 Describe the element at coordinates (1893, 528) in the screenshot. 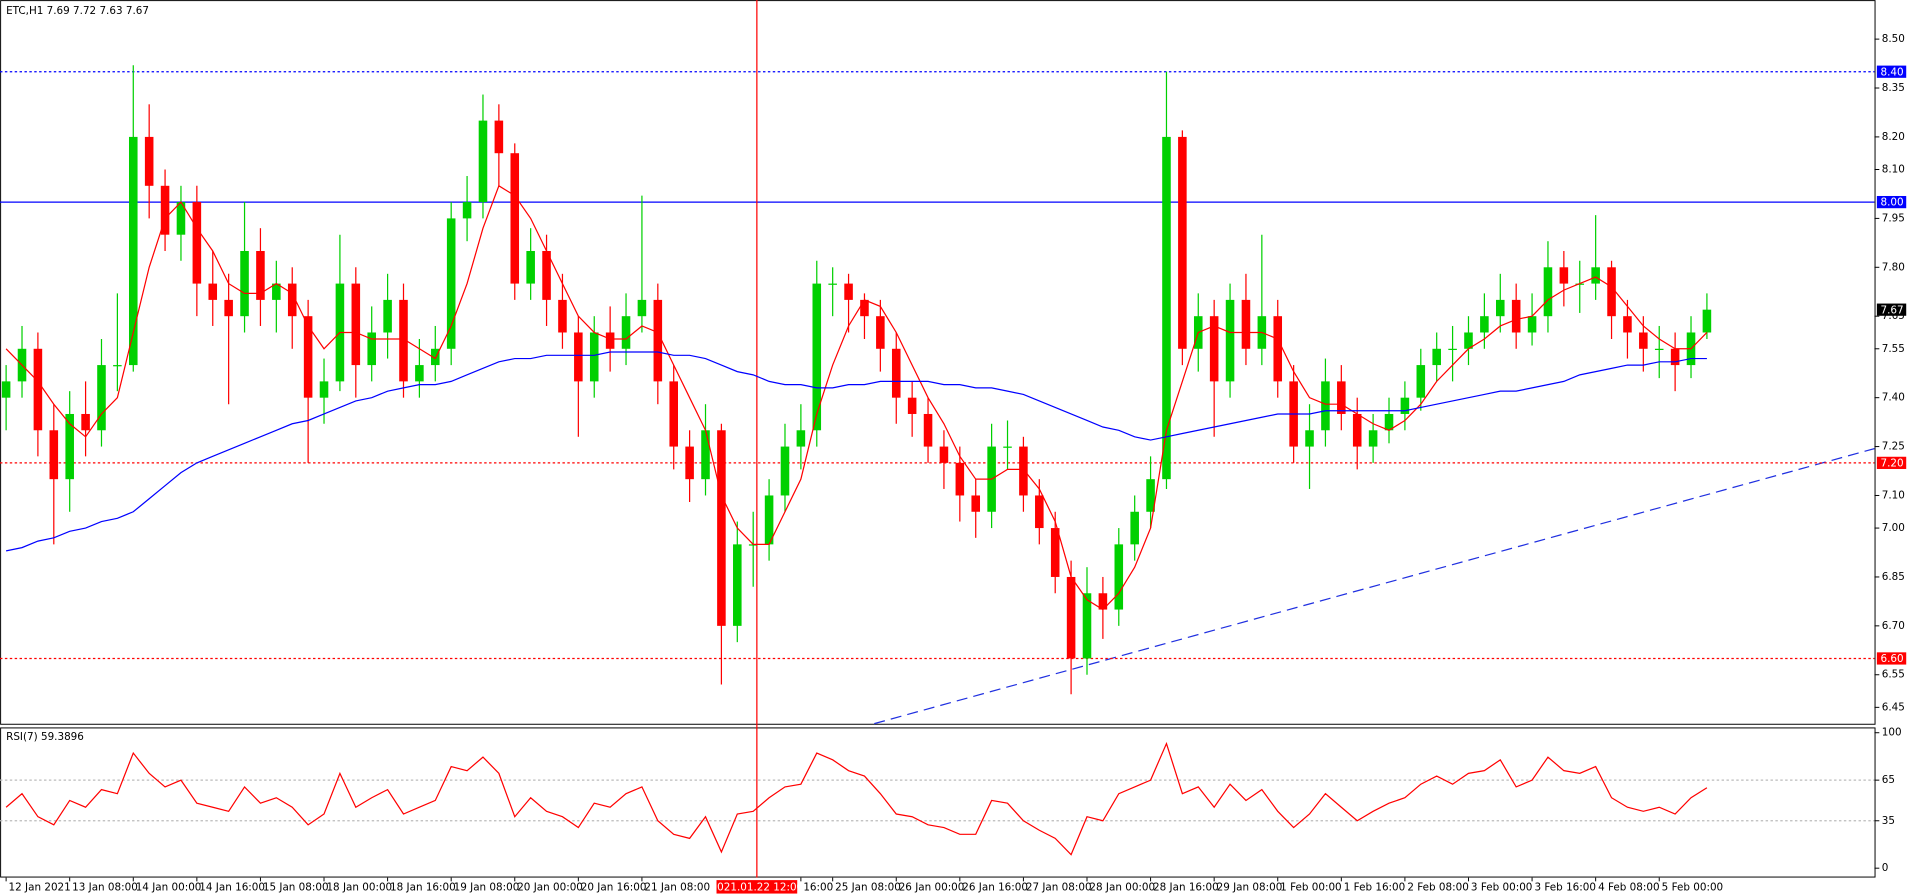

I see `y-tick-label: 7.00` at that location.